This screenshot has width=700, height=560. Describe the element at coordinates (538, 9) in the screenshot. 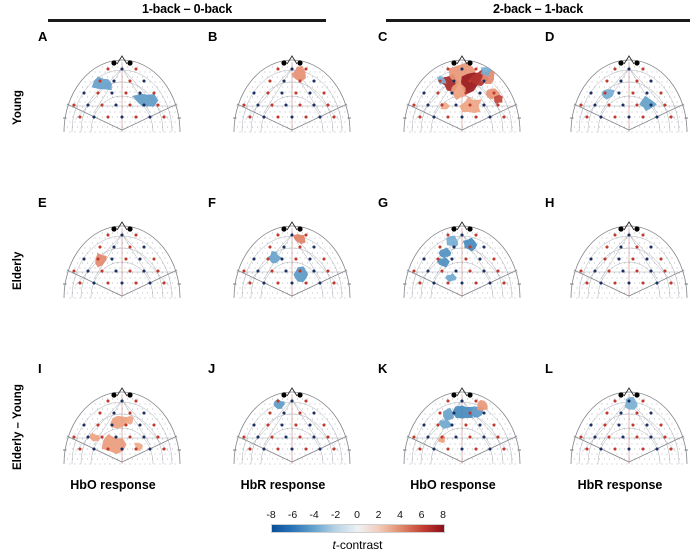

I see `column-group-label: 2-back – 1-back` at that location.